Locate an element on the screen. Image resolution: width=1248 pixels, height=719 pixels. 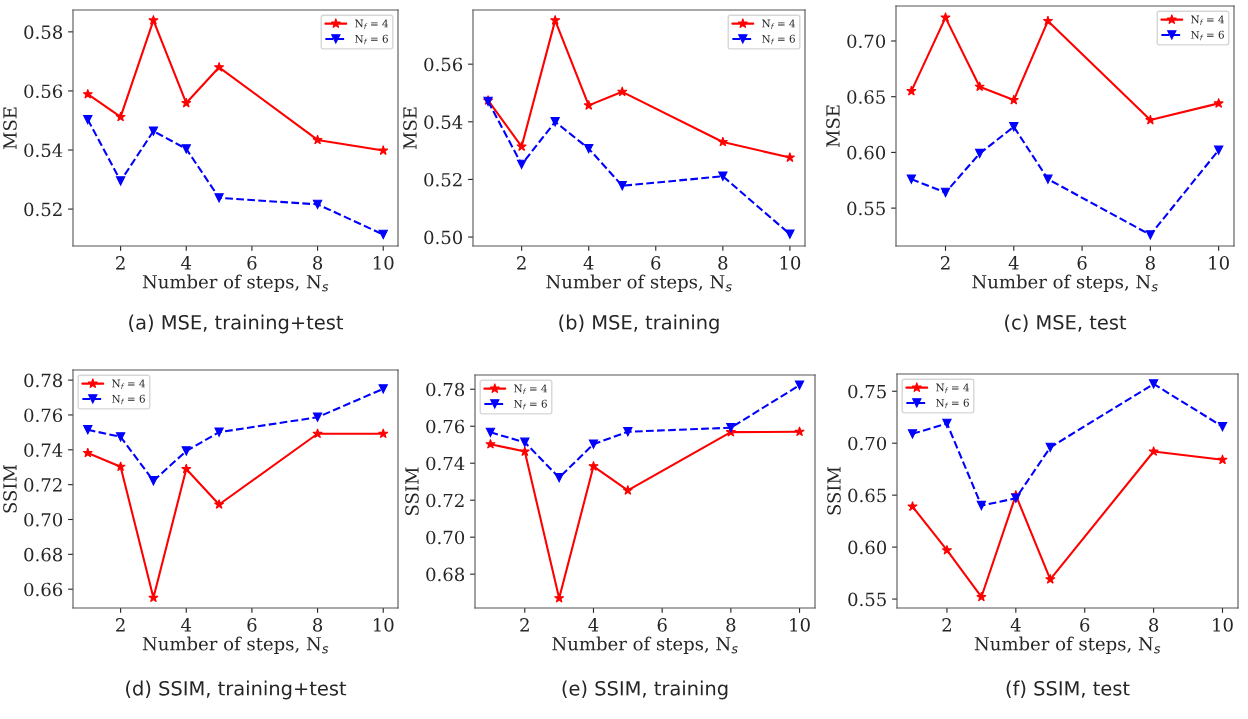
y-tick-label: 0.75 is located at coordinates (867, 391).